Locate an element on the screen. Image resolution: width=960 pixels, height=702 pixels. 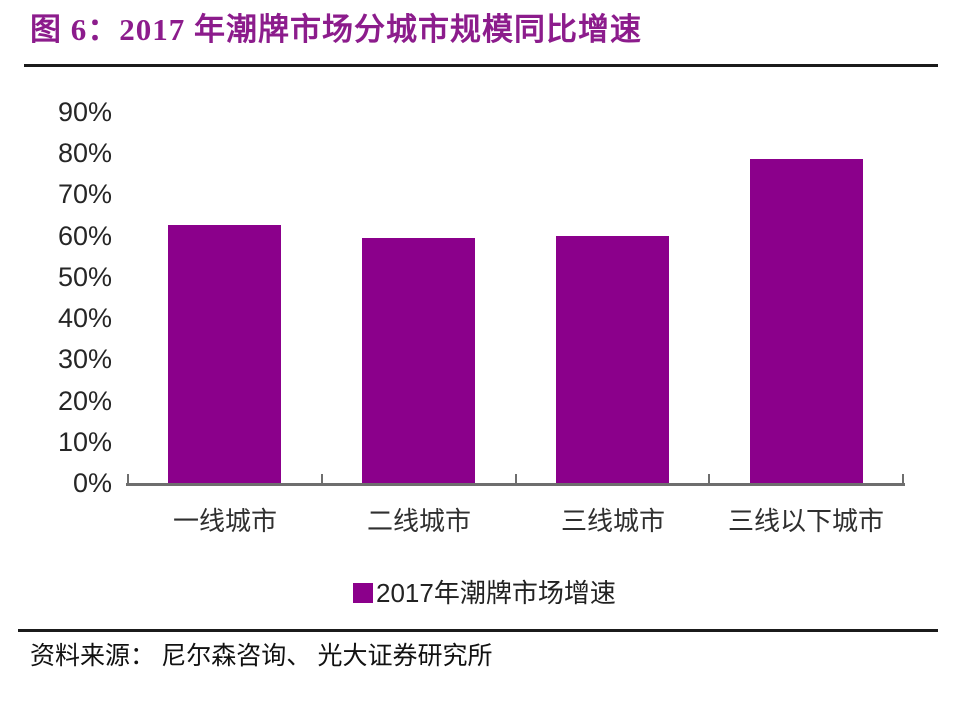
x-axis-category-label: 一线城市 is located at coordinates (224, 521).